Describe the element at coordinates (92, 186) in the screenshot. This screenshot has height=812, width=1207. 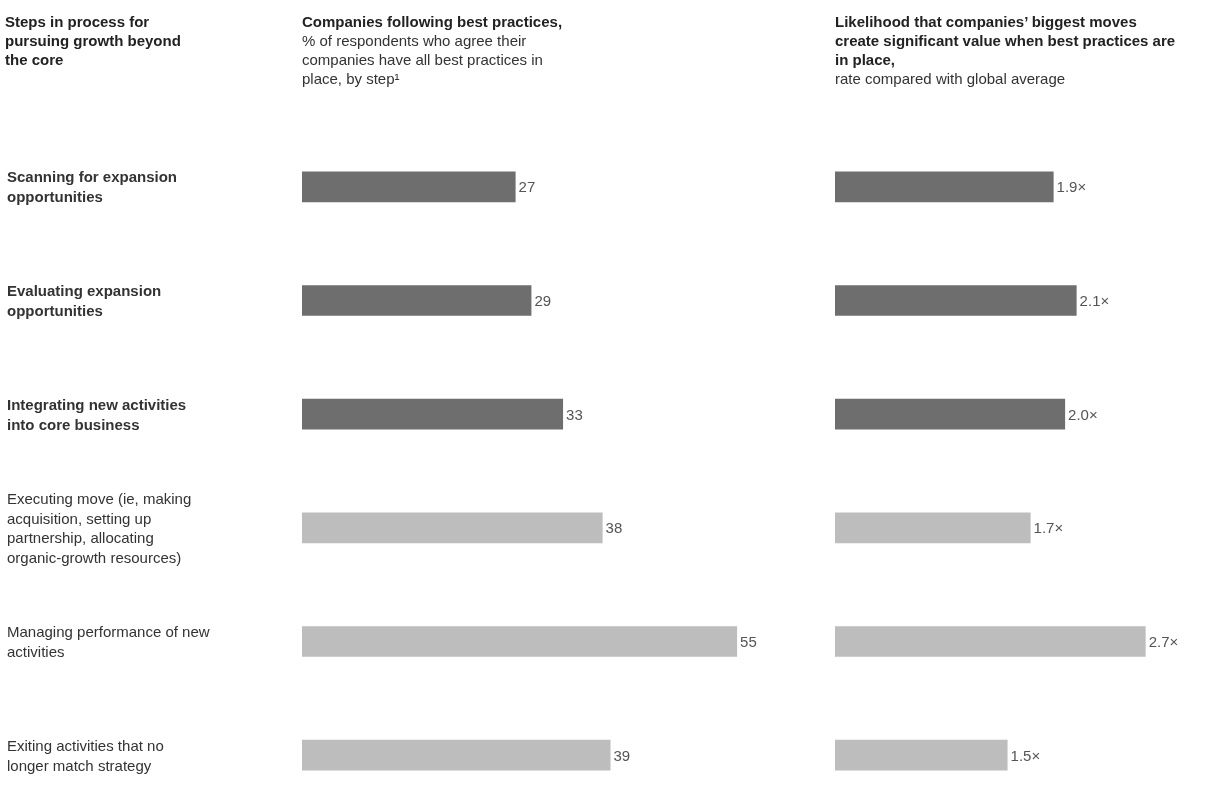
I see `y-tick-label: Scanning for expansion opportunities` at that location.